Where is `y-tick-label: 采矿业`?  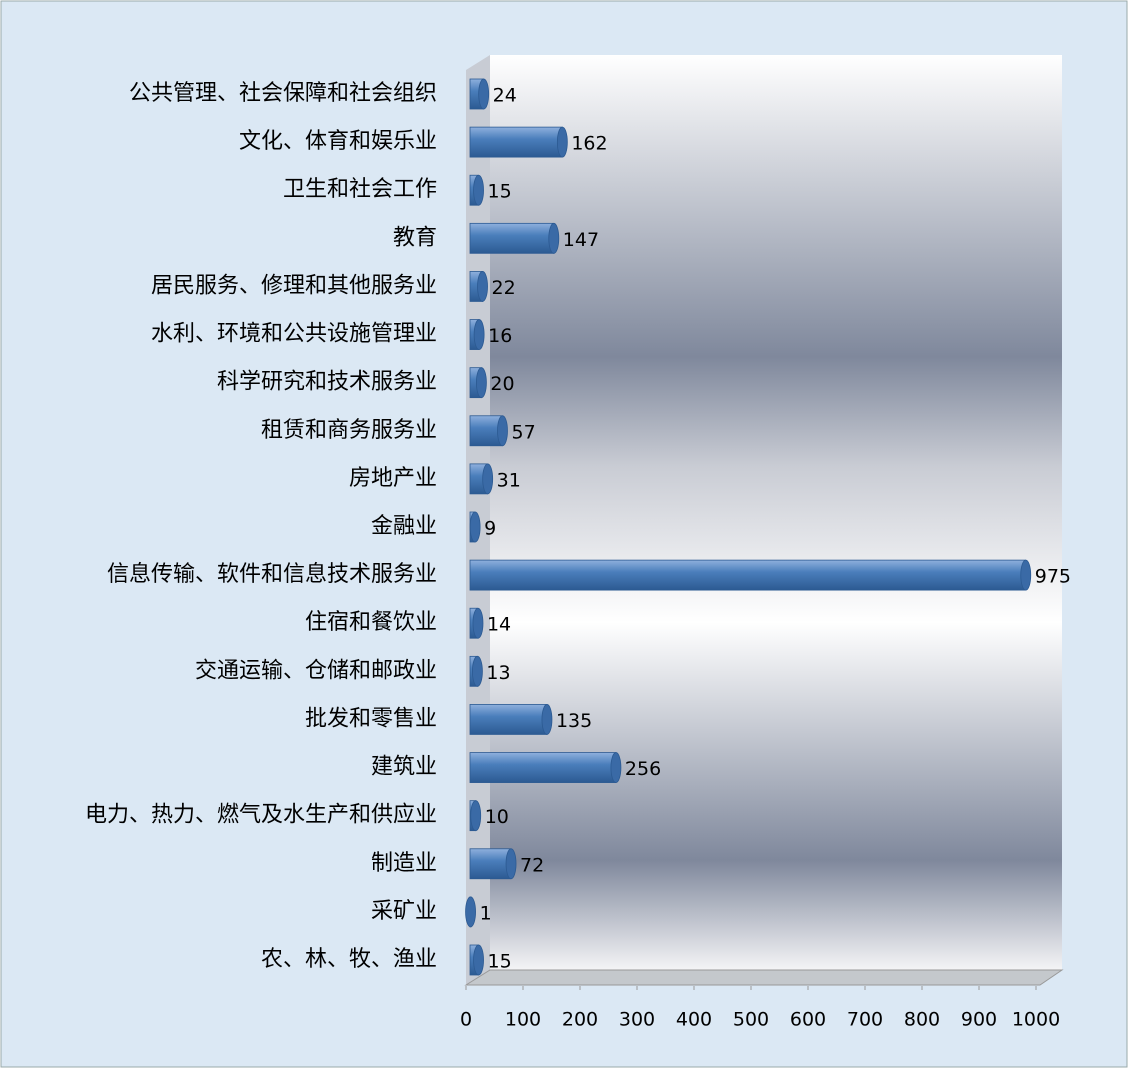
y-tick-label: 采矿业 is located at coordinates (404, 911).